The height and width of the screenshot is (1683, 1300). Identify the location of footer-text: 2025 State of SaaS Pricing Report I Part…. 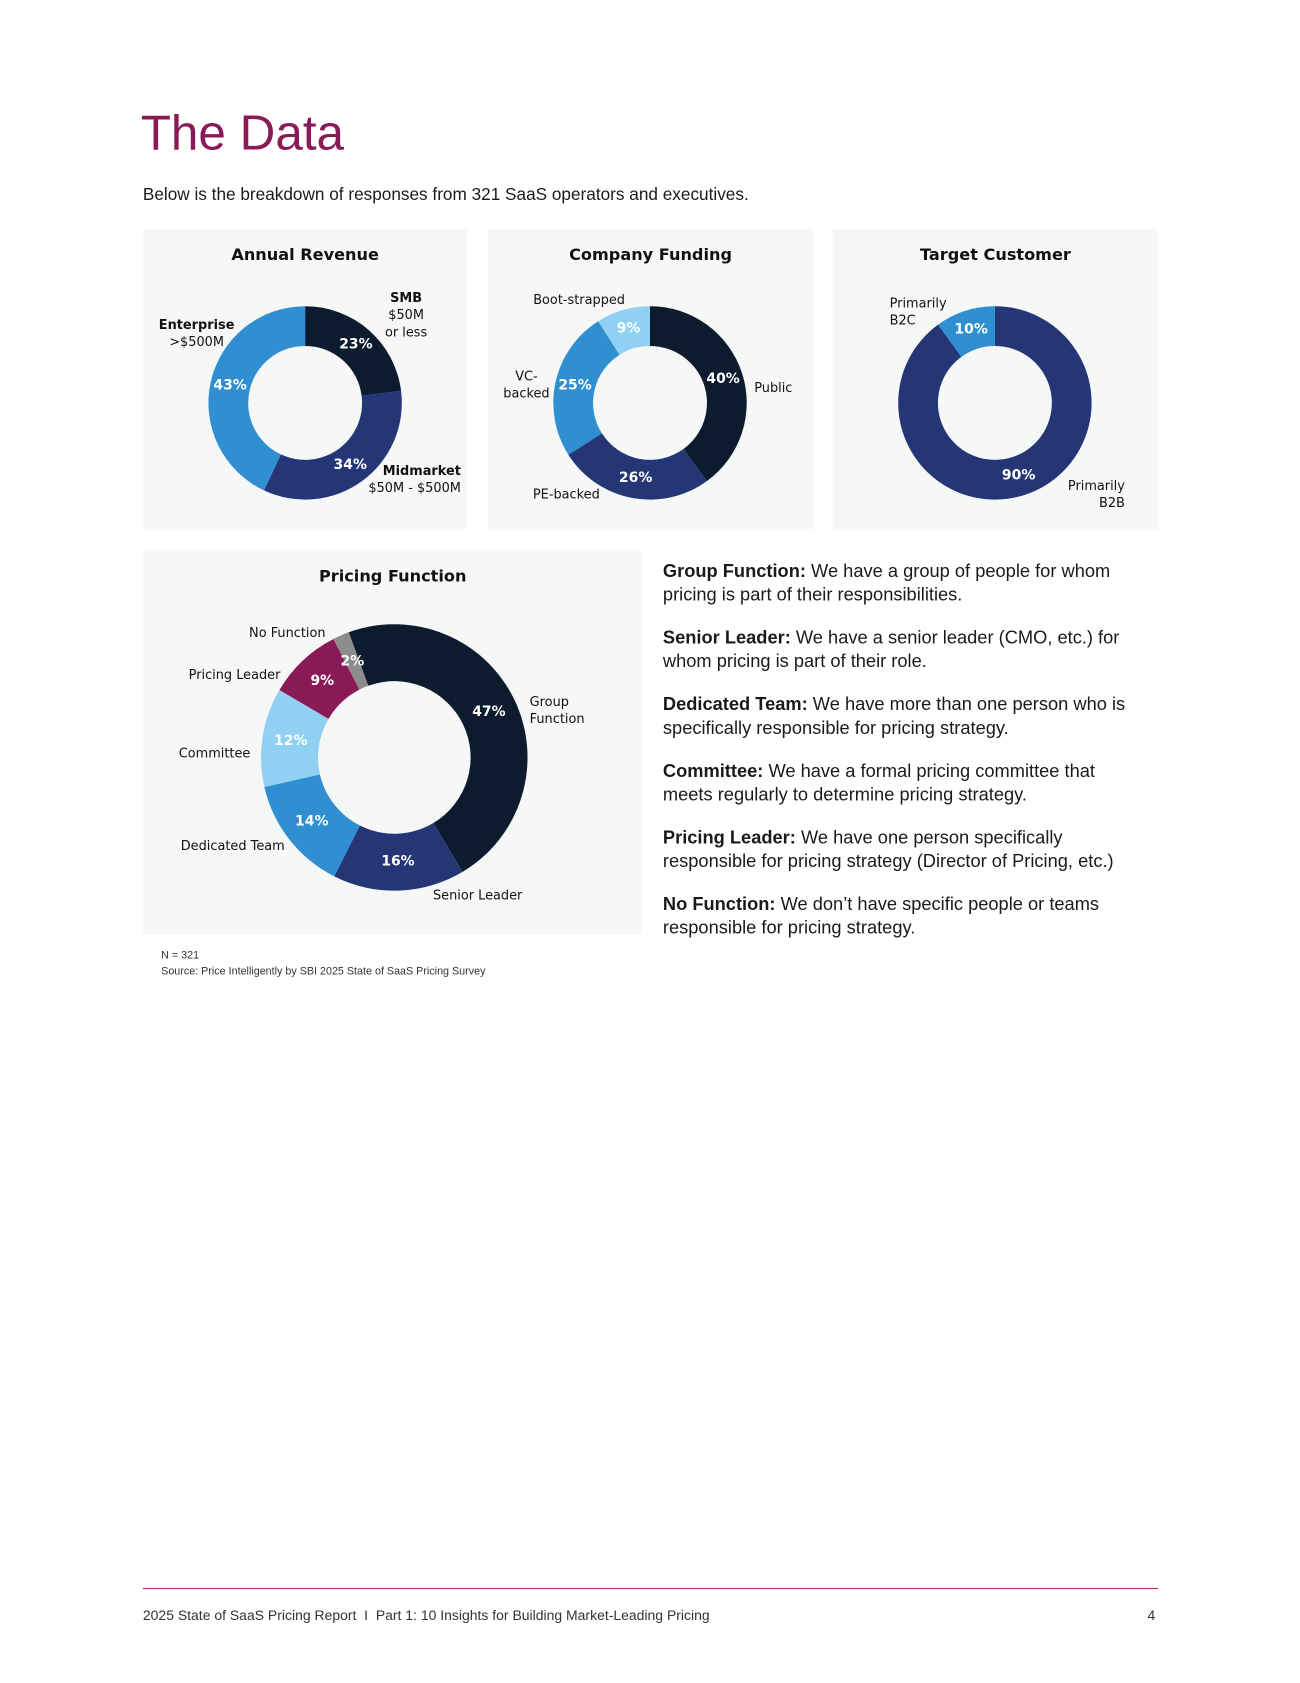
(426, 1615).